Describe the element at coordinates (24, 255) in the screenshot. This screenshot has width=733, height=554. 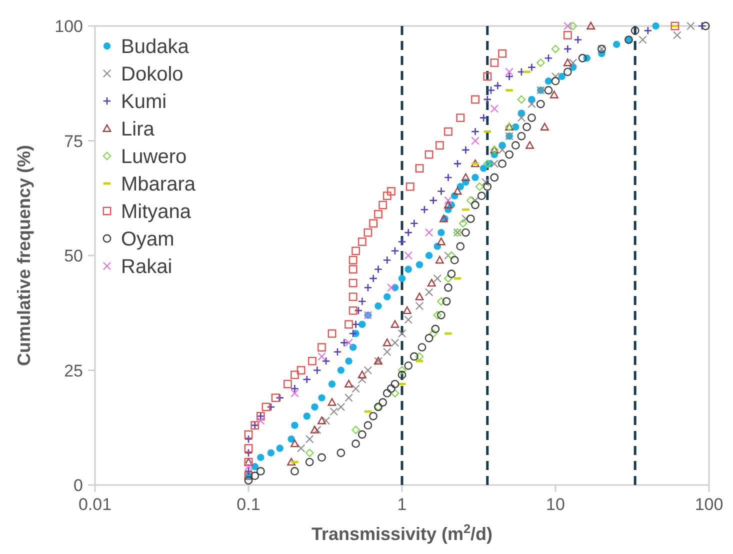
I see `y-axis-title: Cumulative frequency (%)` at that location.